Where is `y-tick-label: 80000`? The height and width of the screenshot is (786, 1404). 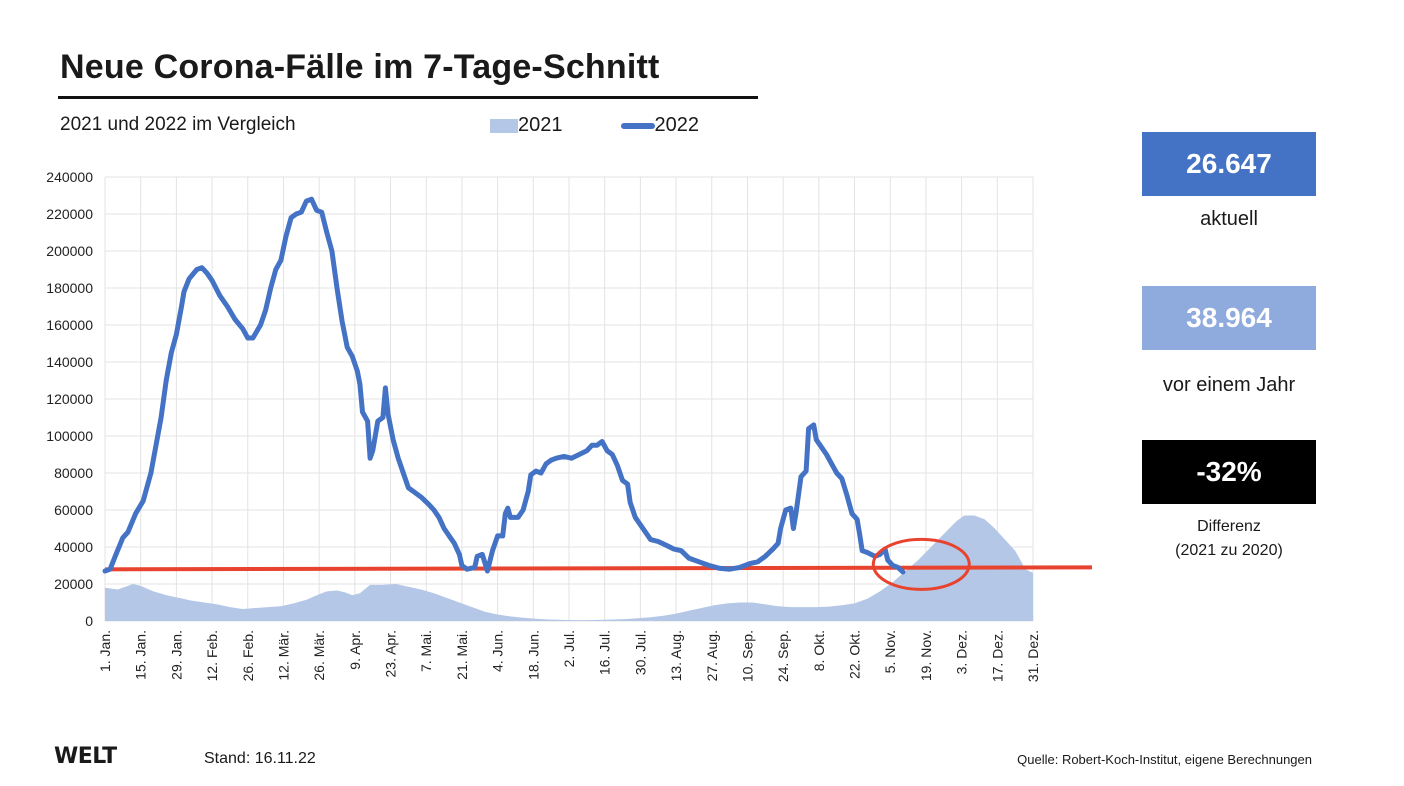 y-tick-label: 80000 is located at coordinates (73, 473).